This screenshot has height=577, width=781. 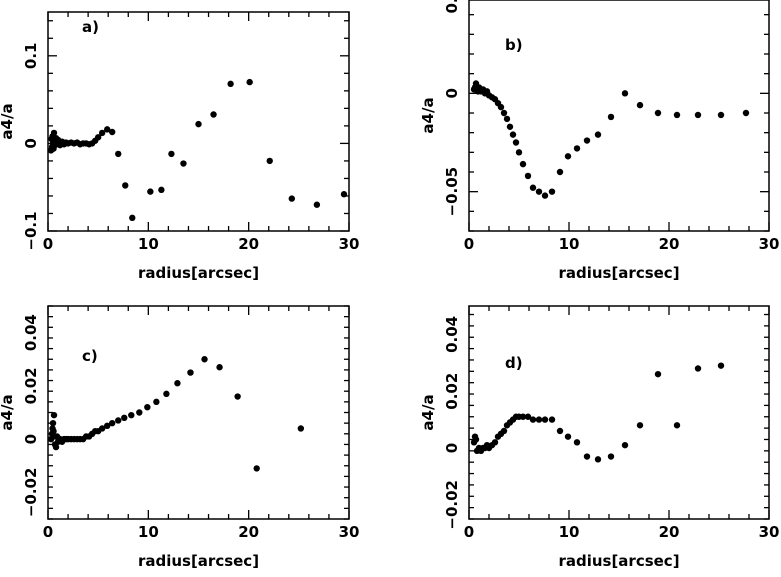 What do you see at coordinates (452, 192) in the screenshot?
I see `y-tick-label: −0.05` at bounding box center [452, 192].